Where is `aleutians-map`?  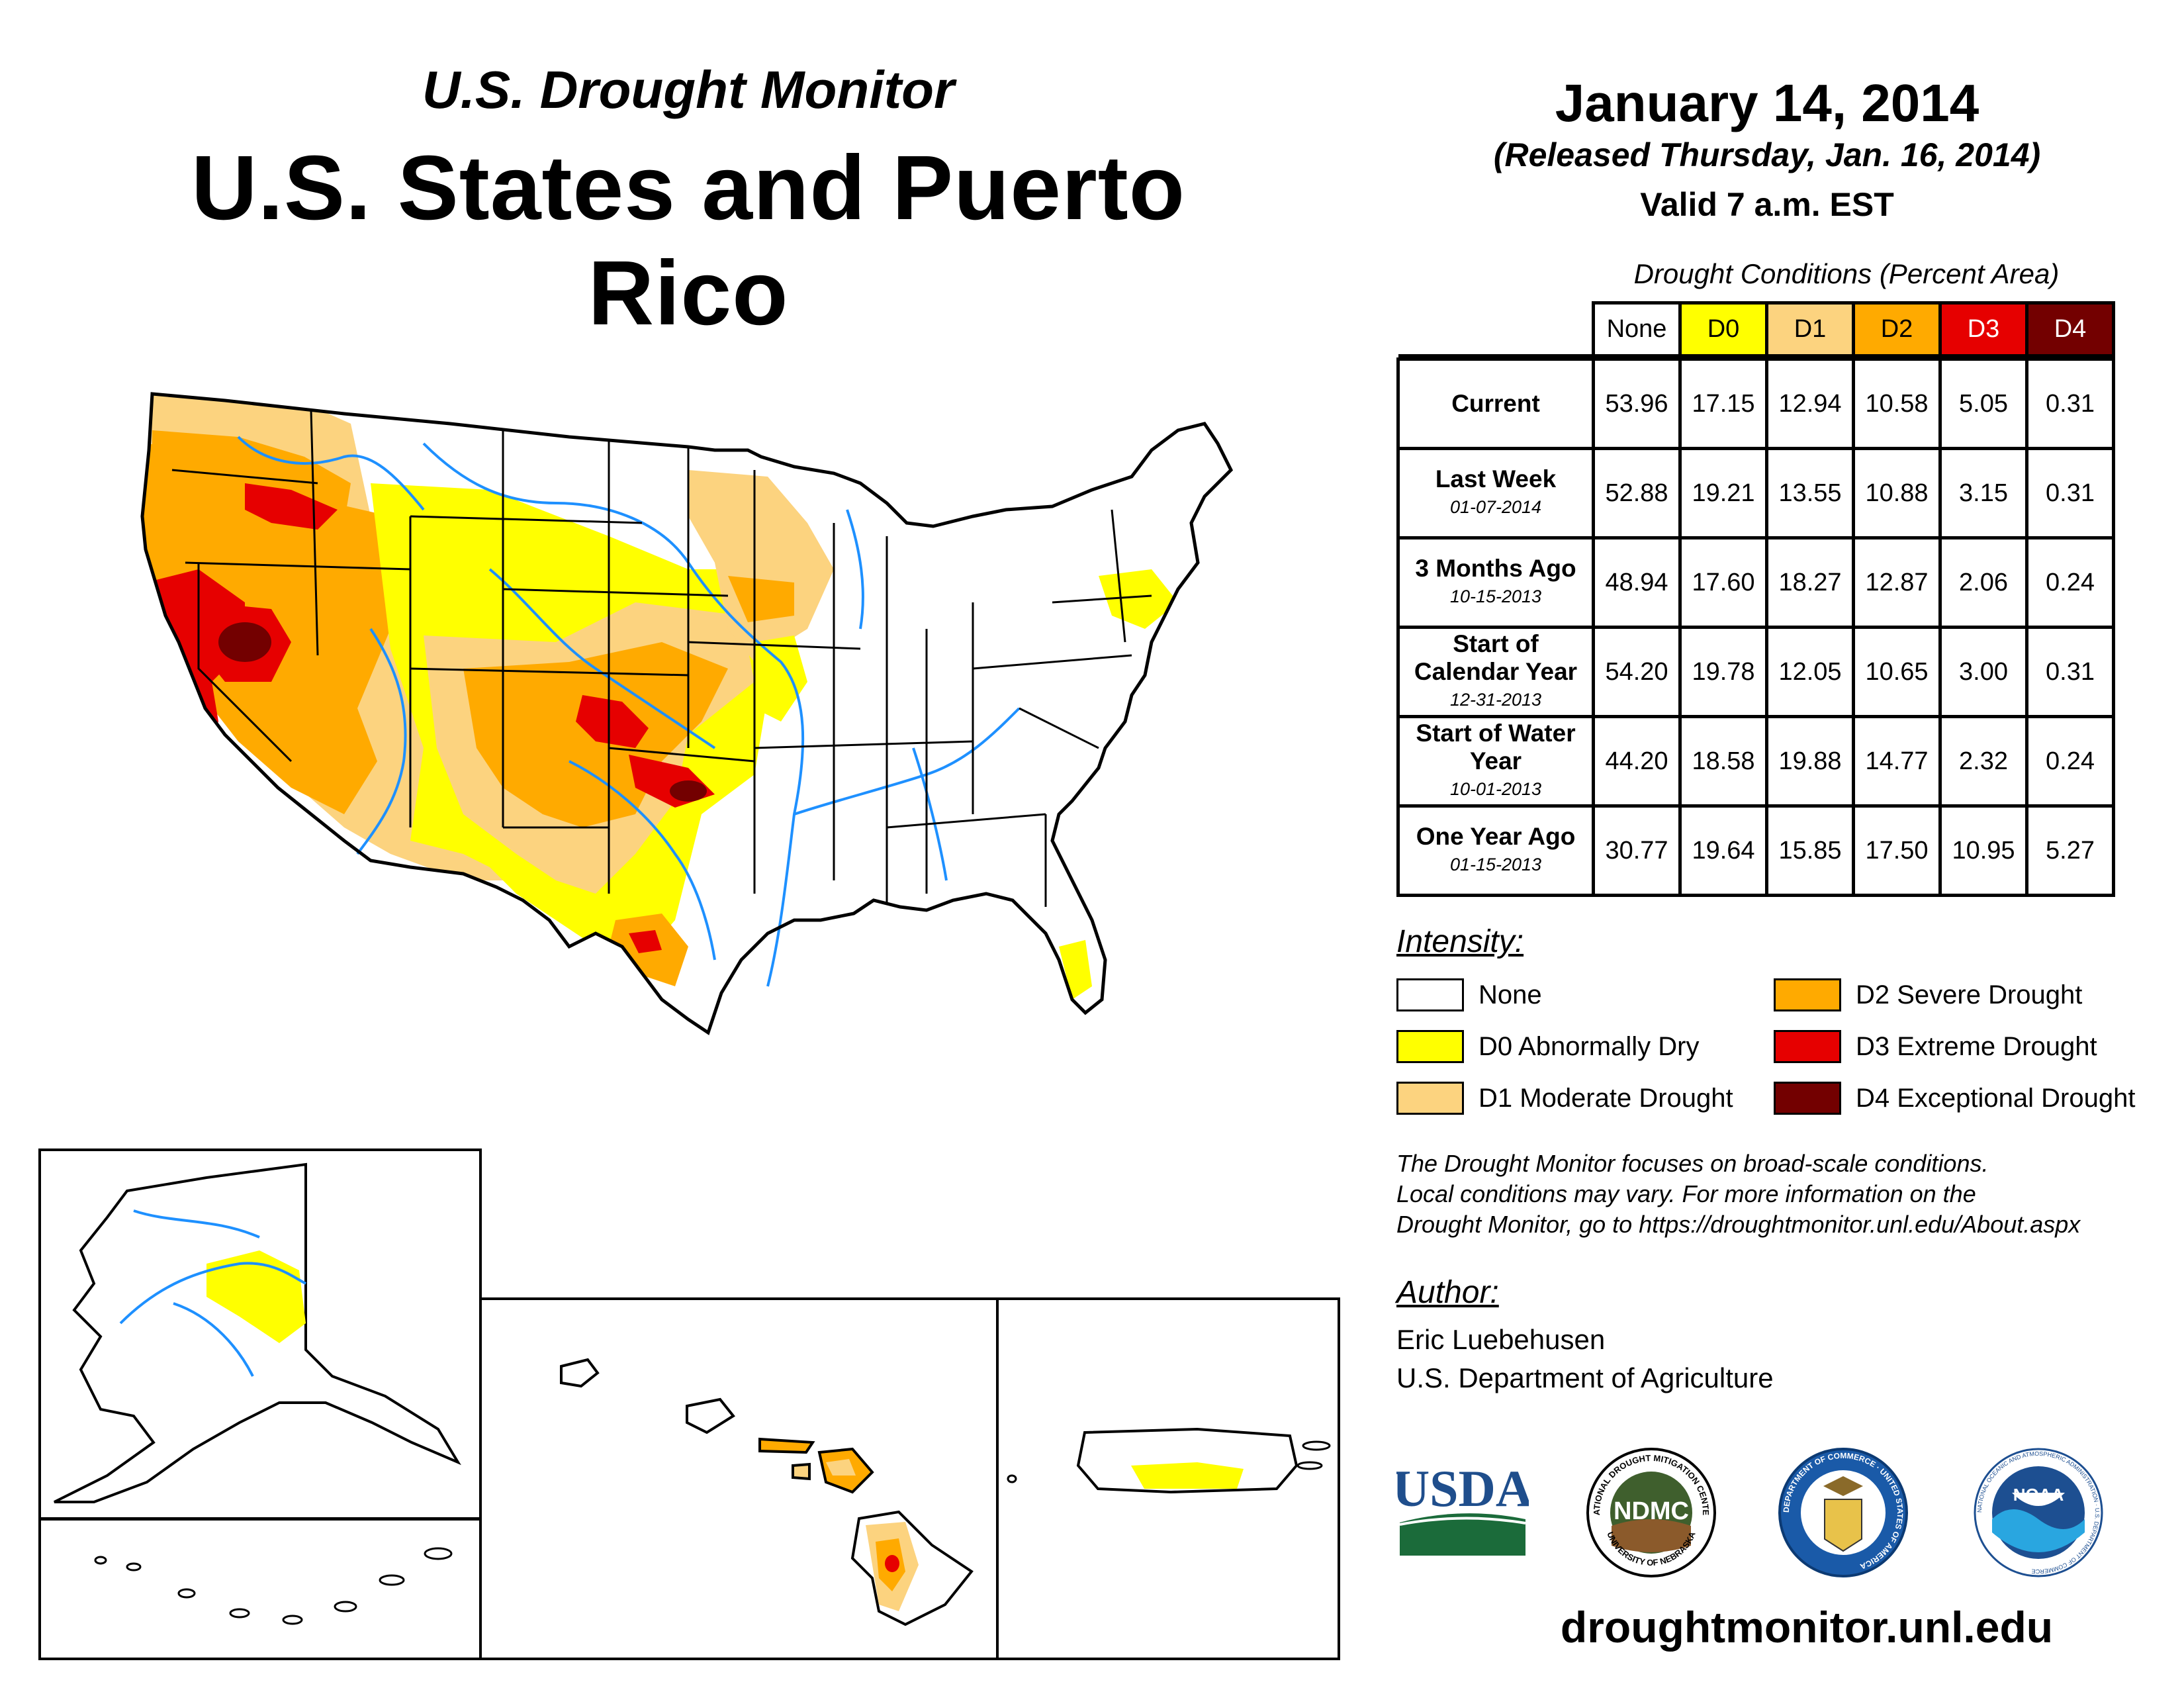
aleutians-map is located at coordinates (273, 1586).